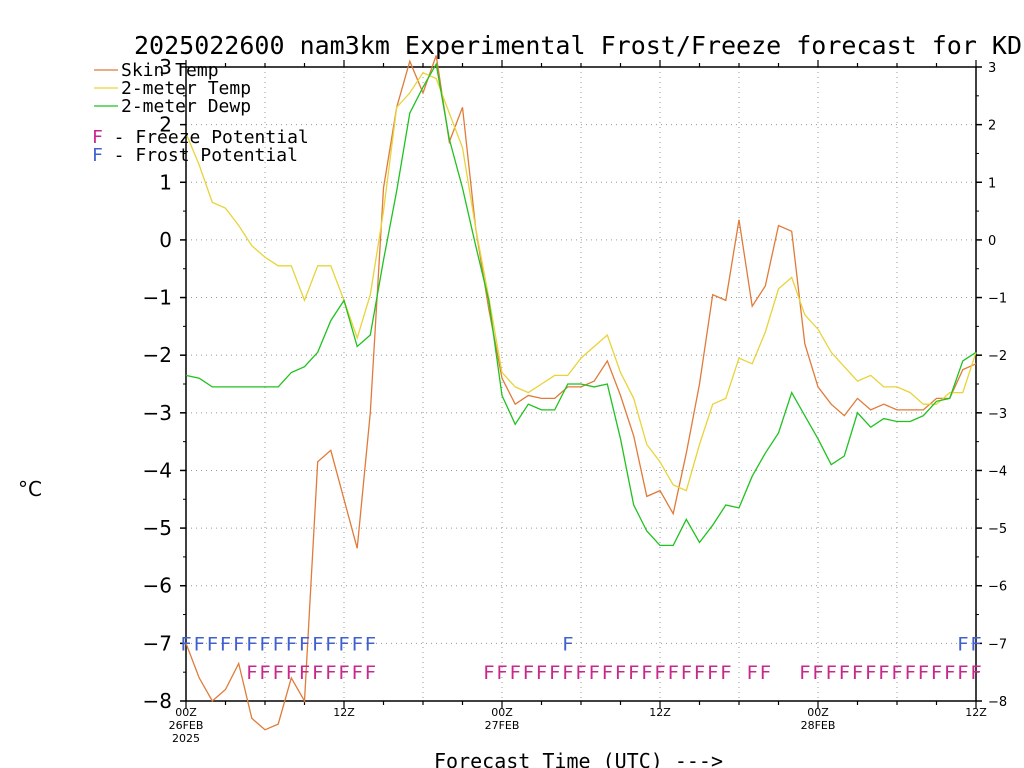  What do you see at coordinates (992, 183) in the screenshot?
I see `y-tick-label-right: 1` at bounding box center [992, 183].